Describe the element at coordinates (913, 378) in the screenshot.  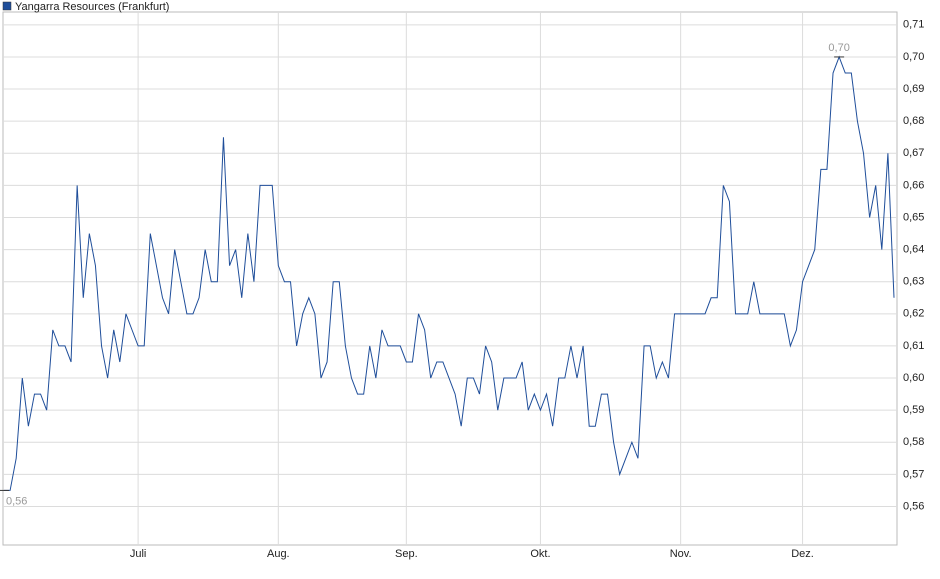
I see `y-tick-label: 0,60` at that location.